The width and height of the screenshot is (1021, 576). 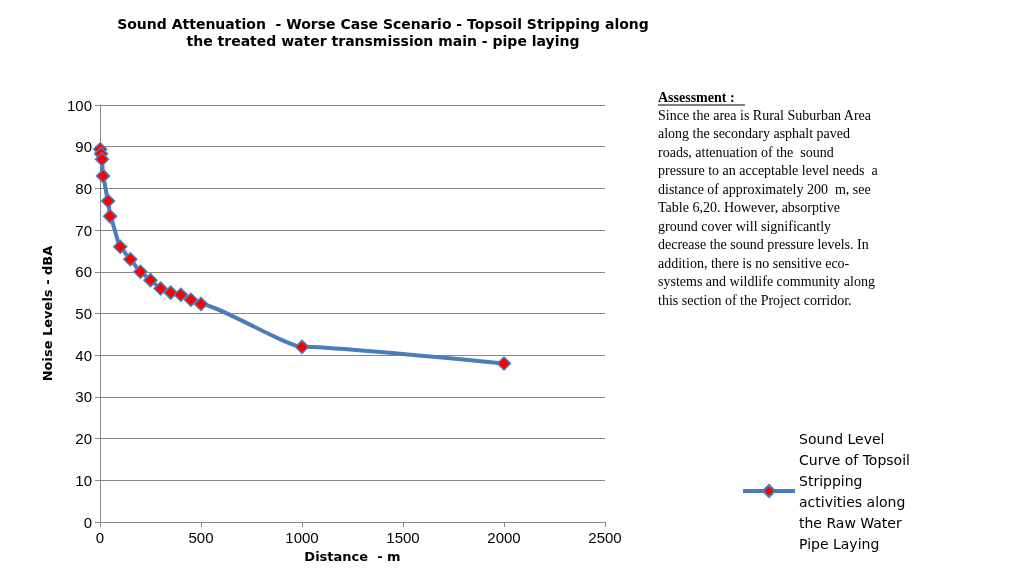 I want to click on y-tick-label: 40, so click(x=83, y=355).